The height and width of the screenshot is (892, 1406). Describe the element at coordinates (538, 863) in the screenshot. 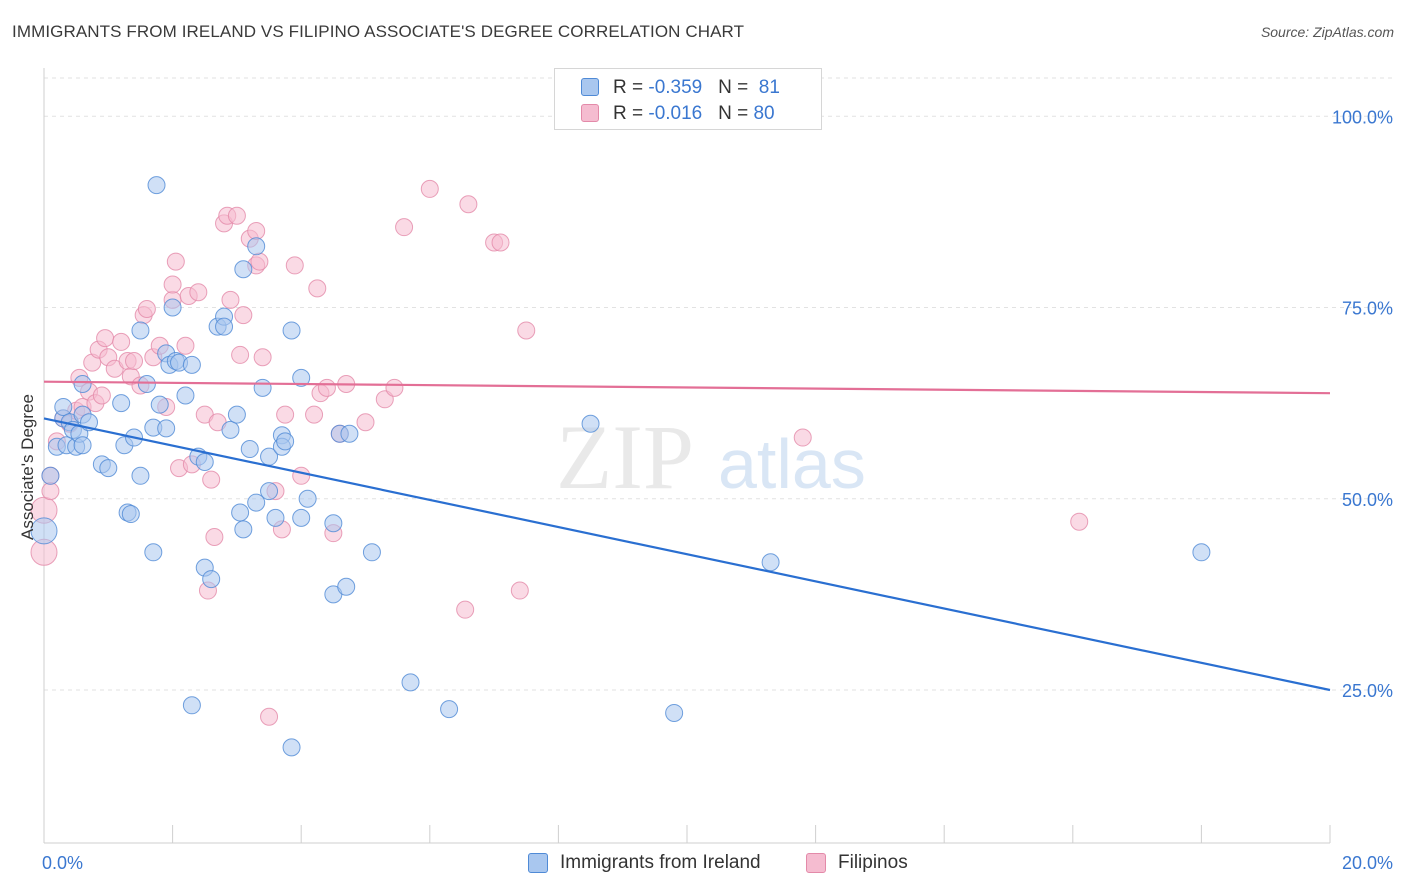

I see `bottom-legend-swatch-ireland` at that location.